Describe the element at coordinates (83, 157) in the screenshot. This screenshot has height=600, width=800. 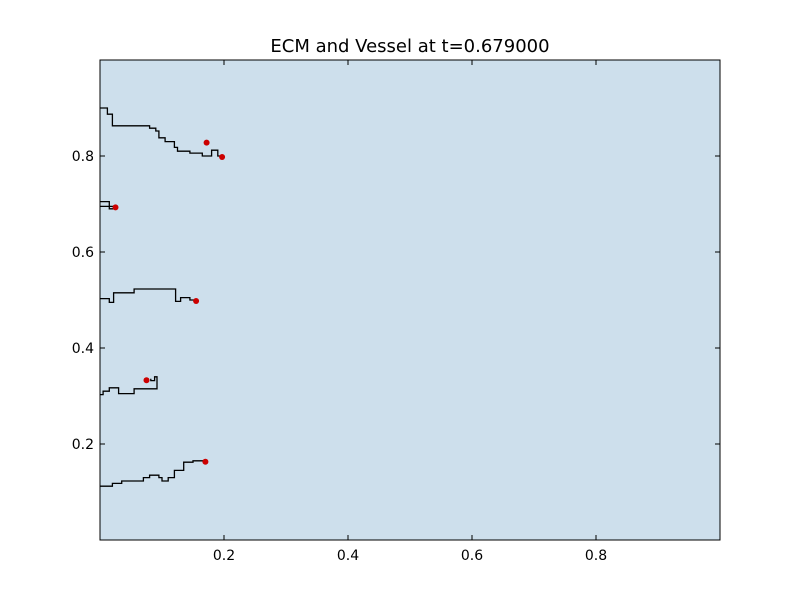
I see `y-tick-label: 0.8` at that location.